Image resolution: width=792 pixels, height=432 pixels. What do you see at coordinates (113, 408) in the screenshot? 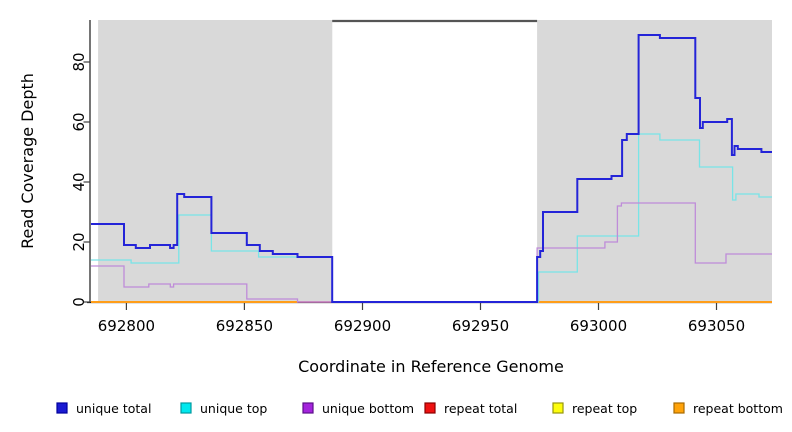
I see `legend-label: unique total` at bounding box center [113, 408].